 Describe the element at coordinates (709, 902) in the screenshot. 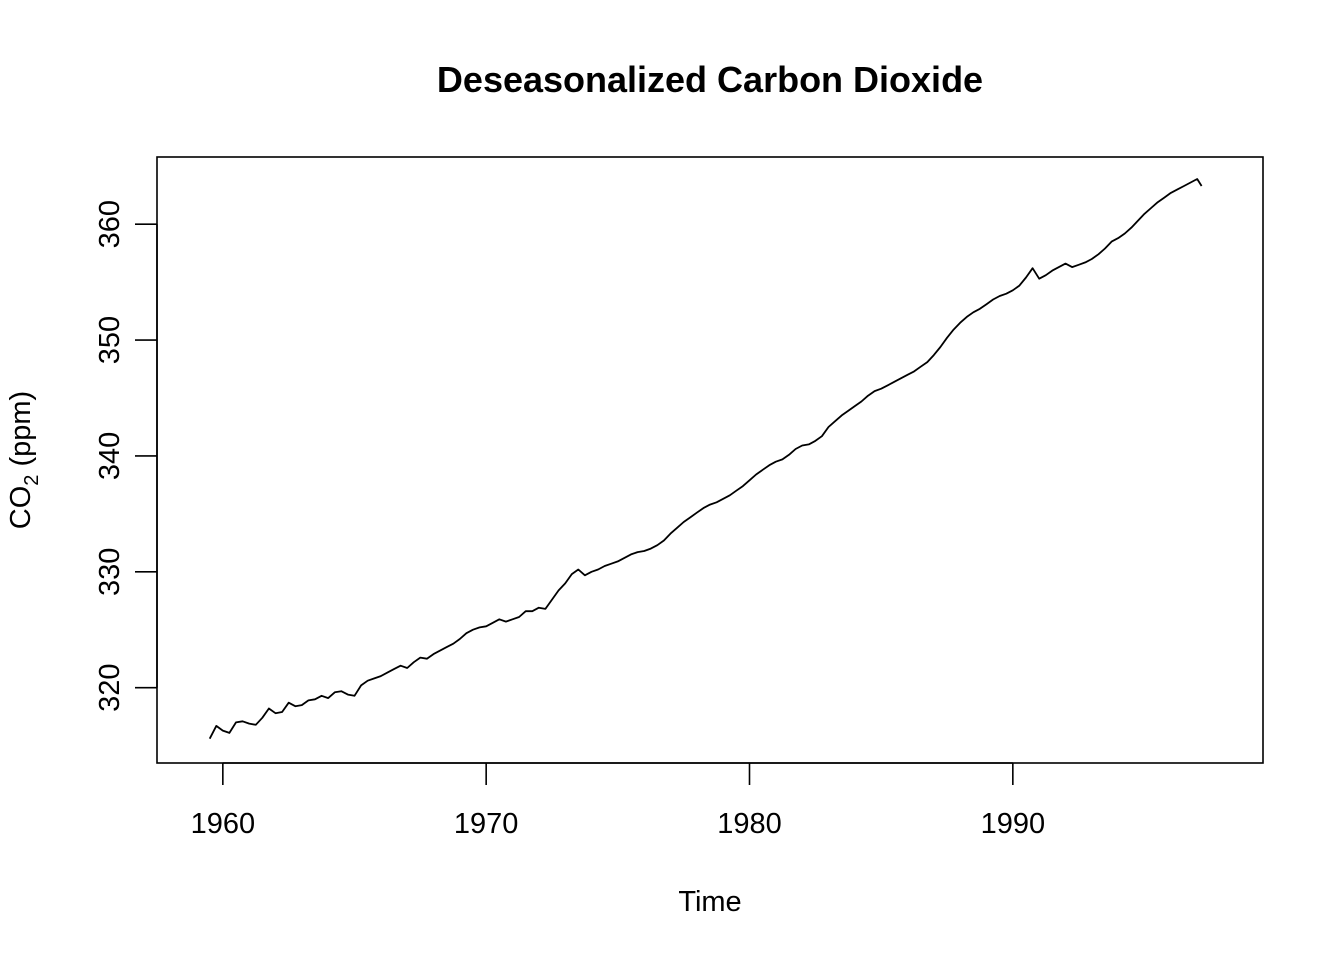

I see `x-axis-label: Time` at that location.